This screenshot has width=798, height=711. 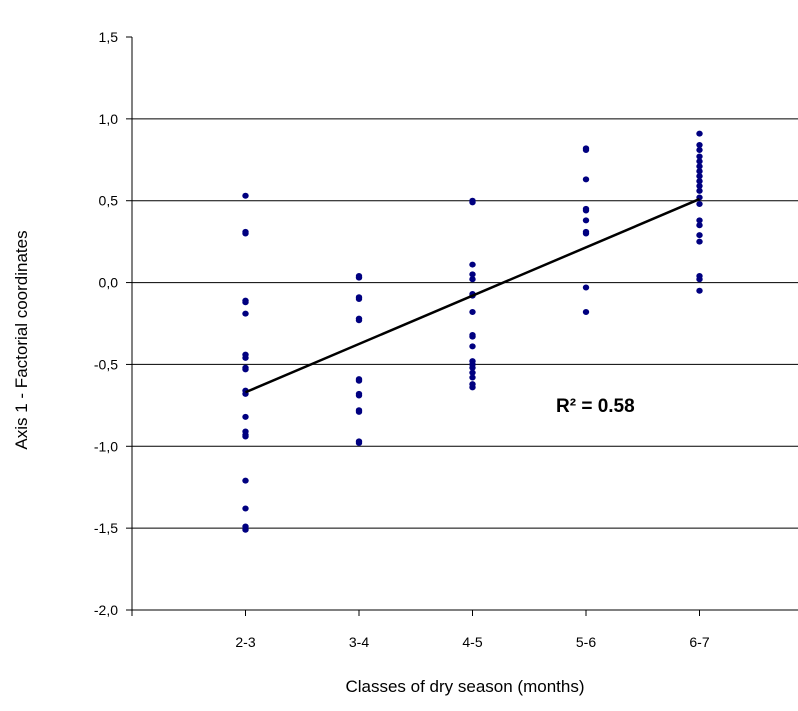 I want to click on x-tick-label: 3-4, so click(x=359, y=642).